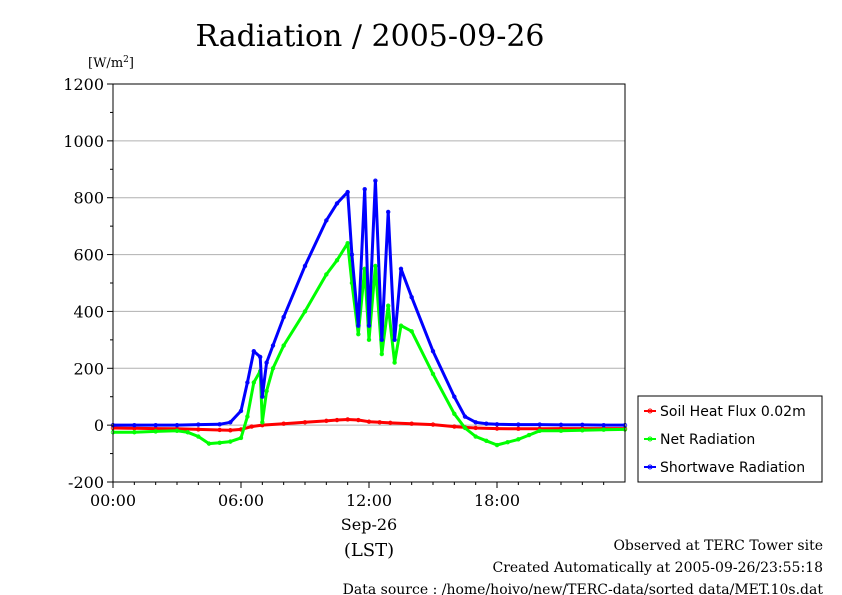 This screenshot has height=595, width=842. Describe the element at coordinates (718, 546) in the screenshot. I see `footer-observed: Observed at TERC Tower site` at that location.